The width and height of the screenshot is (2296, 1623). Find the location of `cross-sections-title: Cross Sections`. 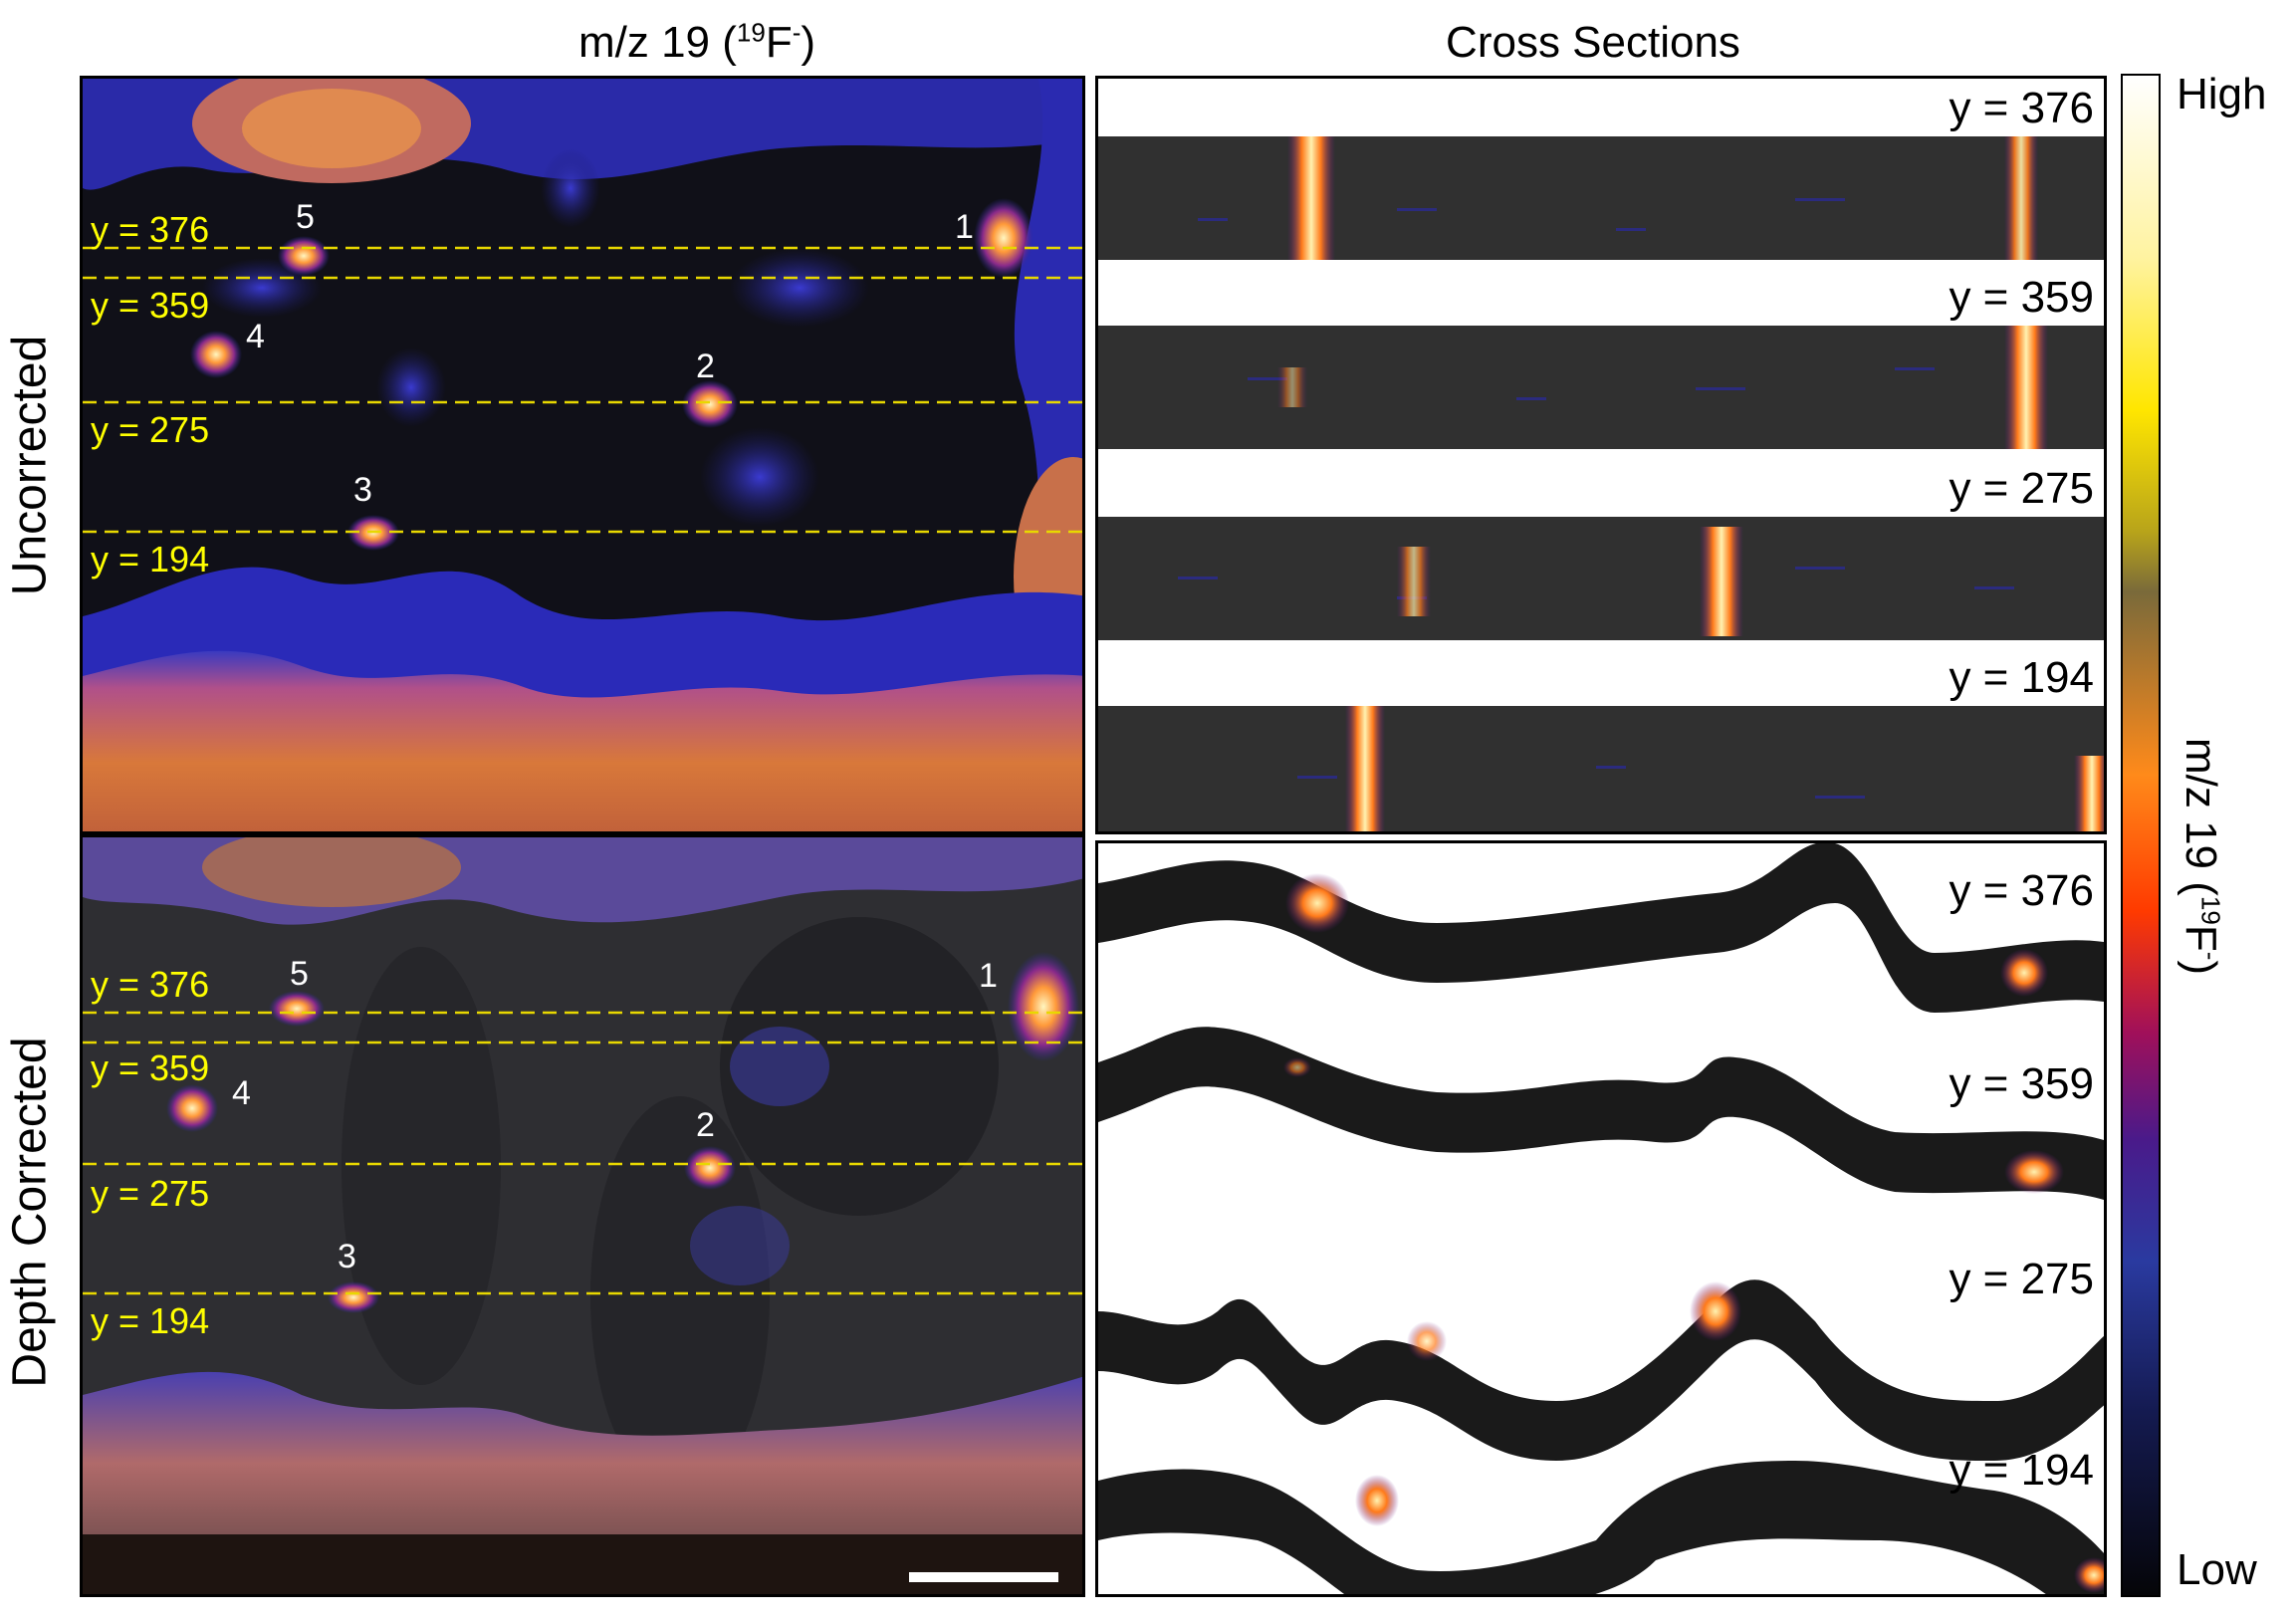

cross-sections-title: Cross Sections is located at coordinates (1593, 42).